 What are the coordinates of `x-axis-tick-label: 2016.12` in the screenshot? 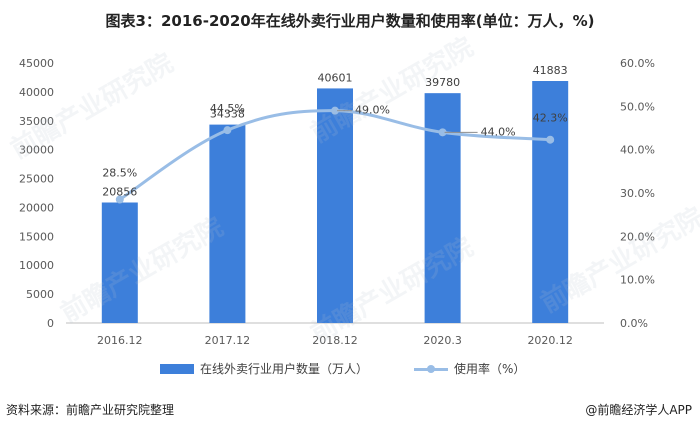 It's located at (120, 340).